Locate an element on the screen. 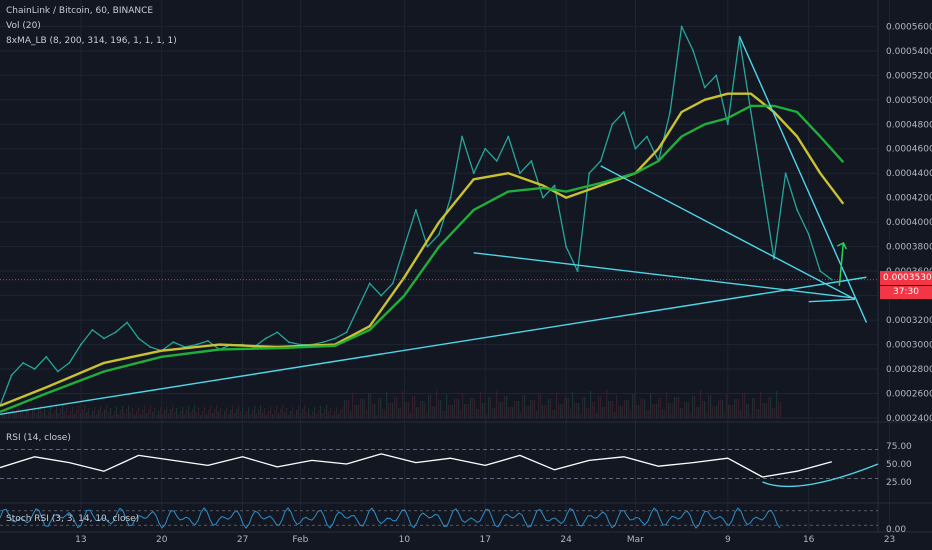 The image size is (932, 550). rsi-legend: RSI (14, close) is located at coordinates (38, 438).